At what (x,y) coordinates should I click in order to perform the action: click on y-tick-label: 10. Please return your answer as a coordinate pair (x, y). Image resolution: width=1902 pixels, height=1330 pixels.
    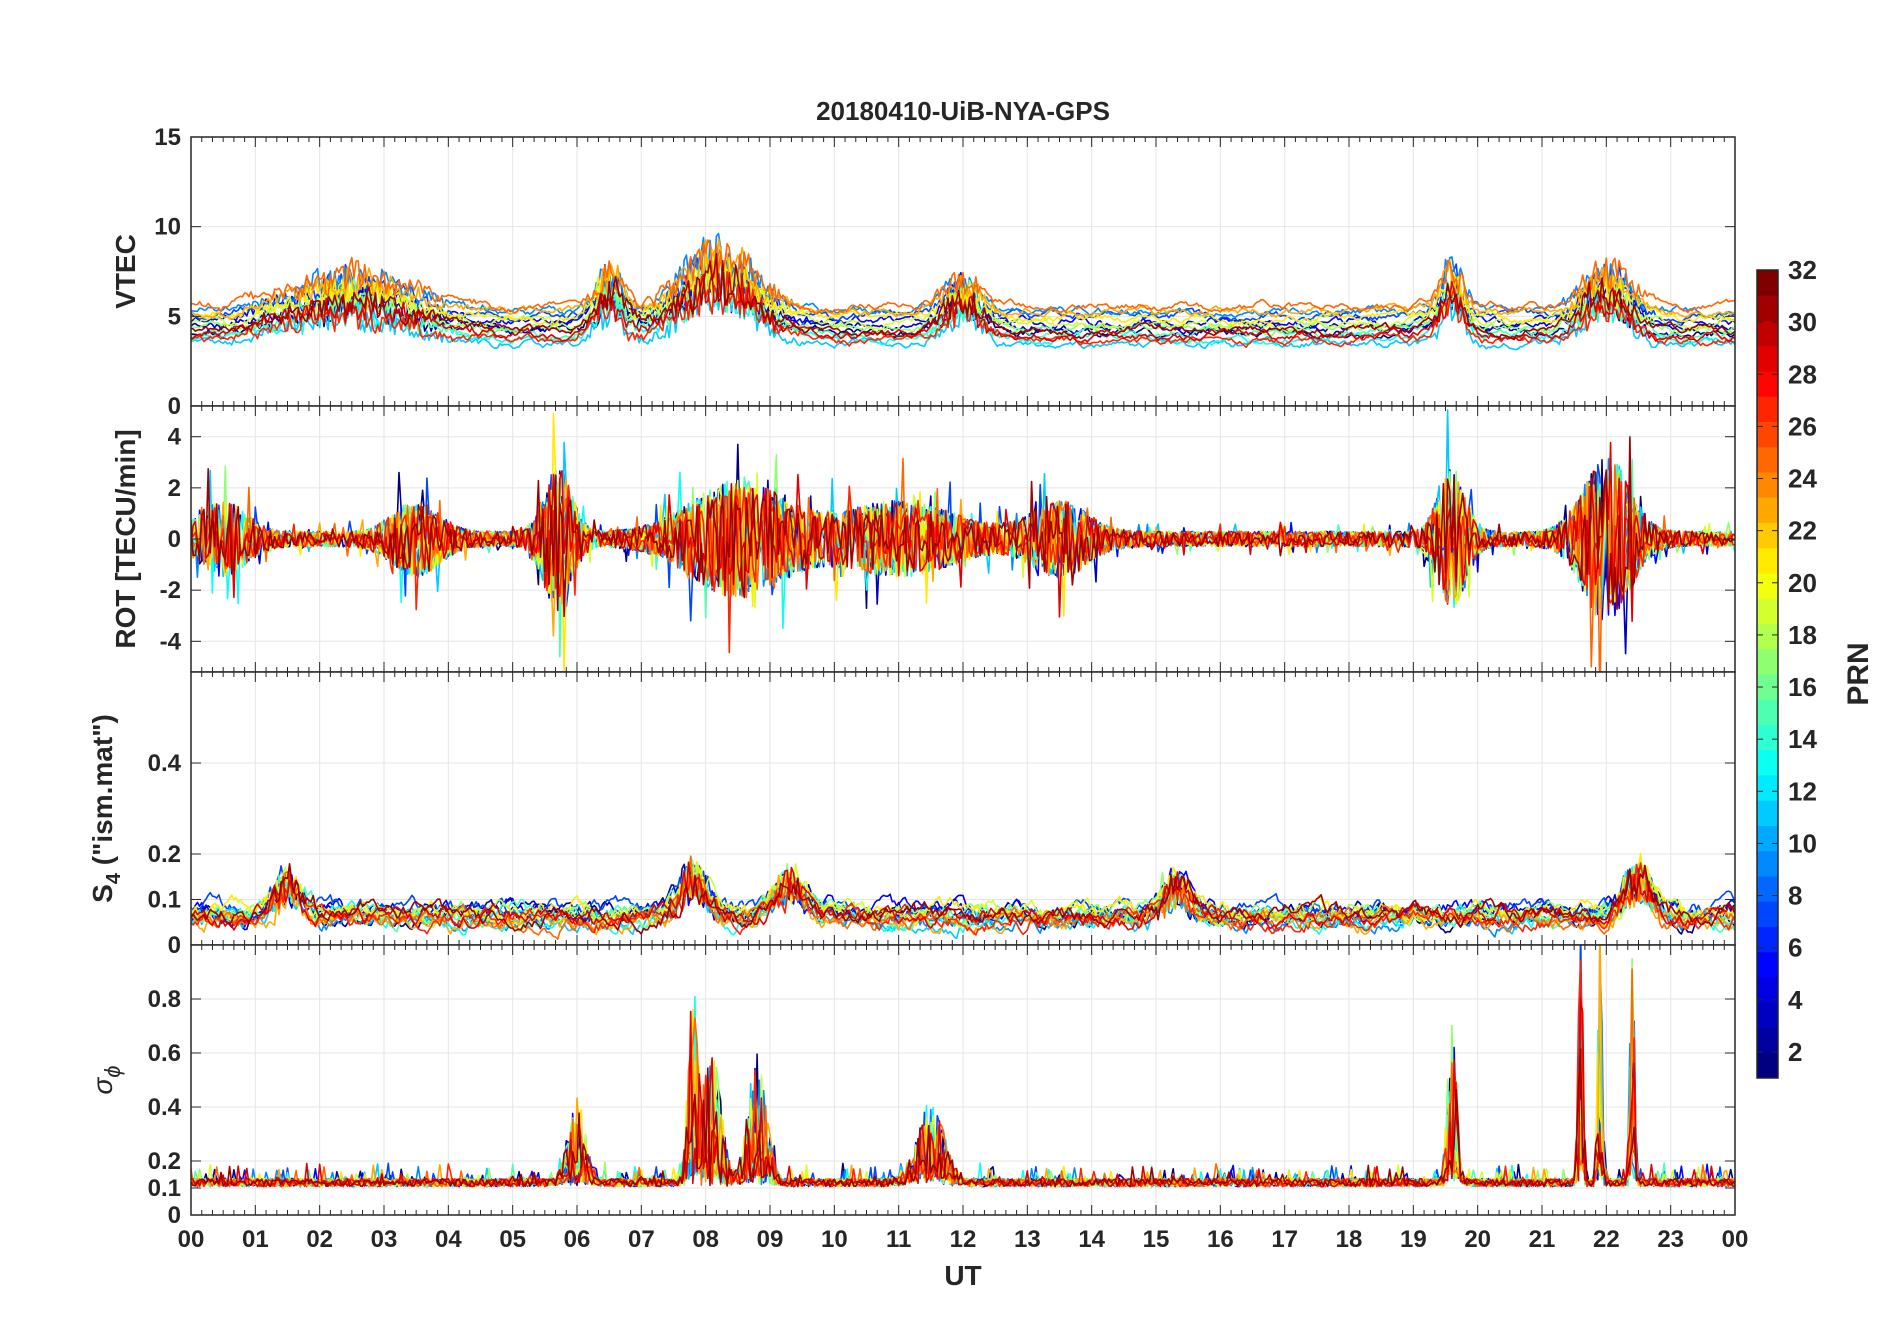
    Looking at the image, I should click on (167, 227).